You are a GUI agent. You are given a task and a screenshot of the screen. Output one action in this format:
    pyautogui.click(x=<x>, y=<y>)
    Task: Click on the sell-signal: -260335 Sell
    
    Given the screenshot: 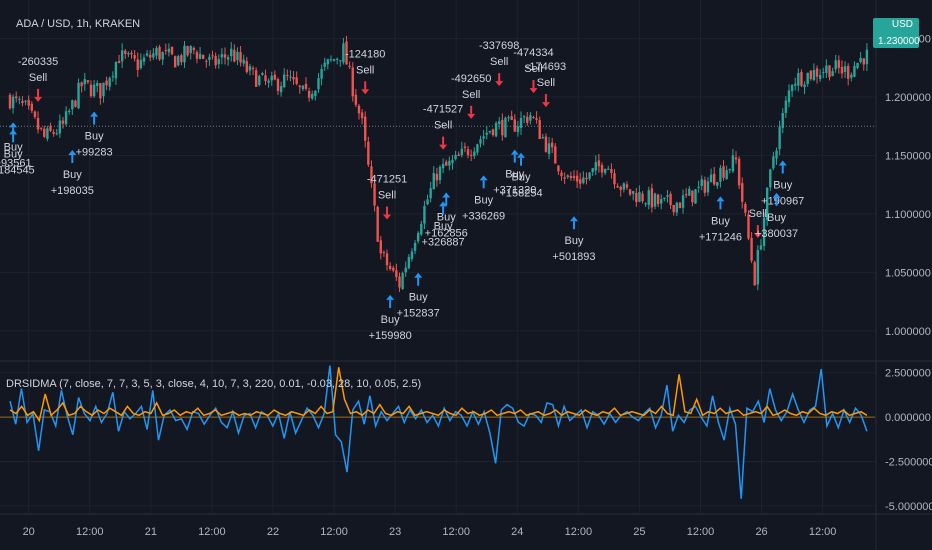 What is the action you would take?
    pyautogui.click(x=38, y=79)
    